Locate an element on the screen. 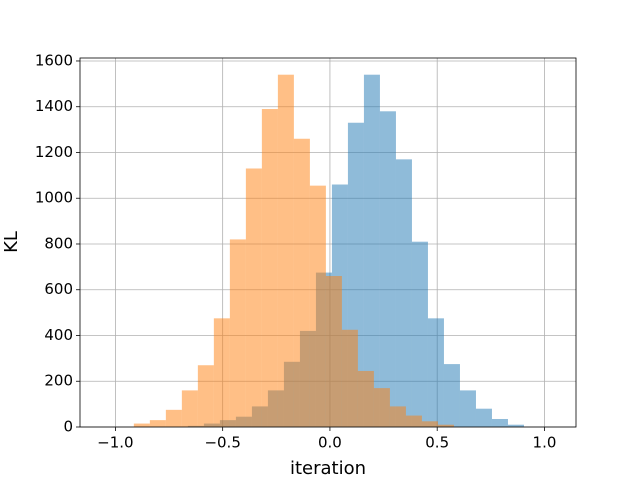 This screenshot has width=640, height=480. x-tick-label: 0.5 is located at coordinates (437, 443).